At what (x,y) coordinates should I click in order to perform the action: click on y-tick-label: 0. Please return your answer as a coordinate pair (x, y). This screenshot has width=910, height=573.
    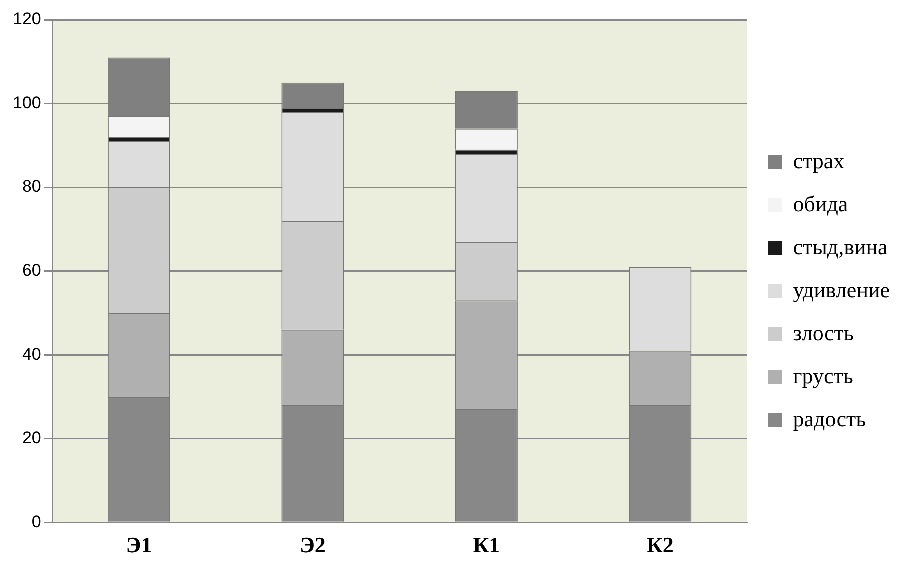
    Looking at the image, I should click on (37, 522).